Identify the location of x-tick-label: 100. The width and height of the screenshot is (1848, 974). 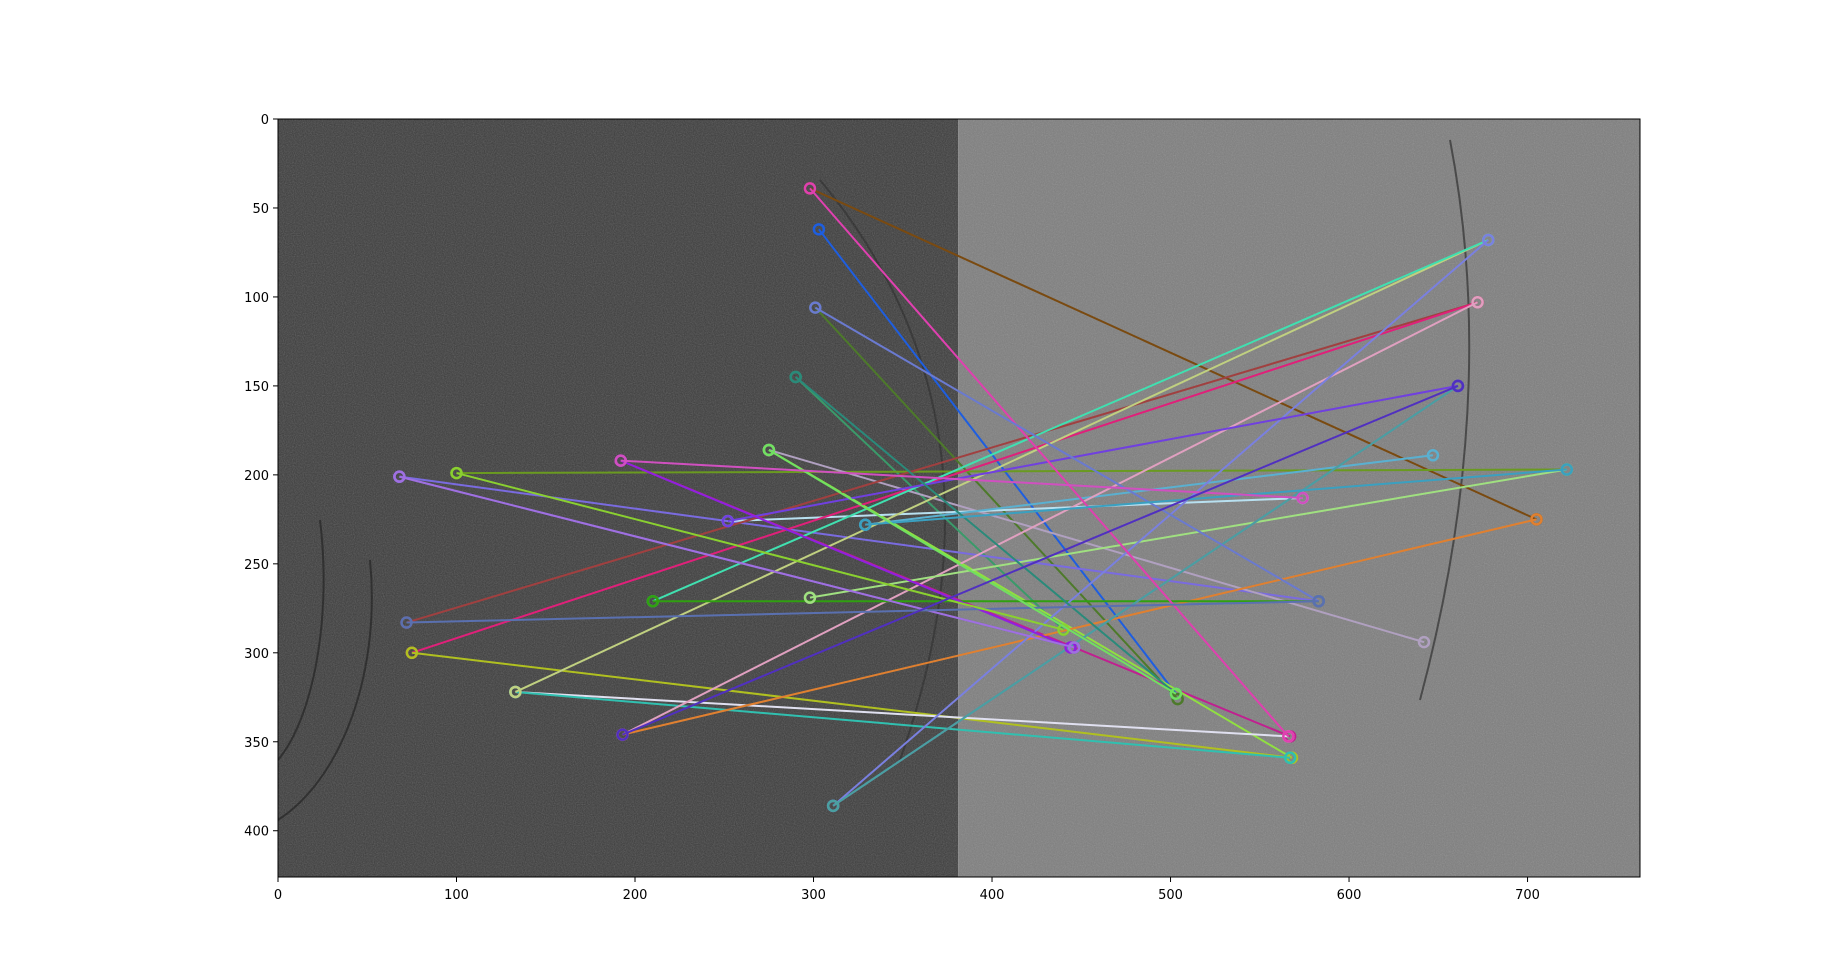
(456, 895).